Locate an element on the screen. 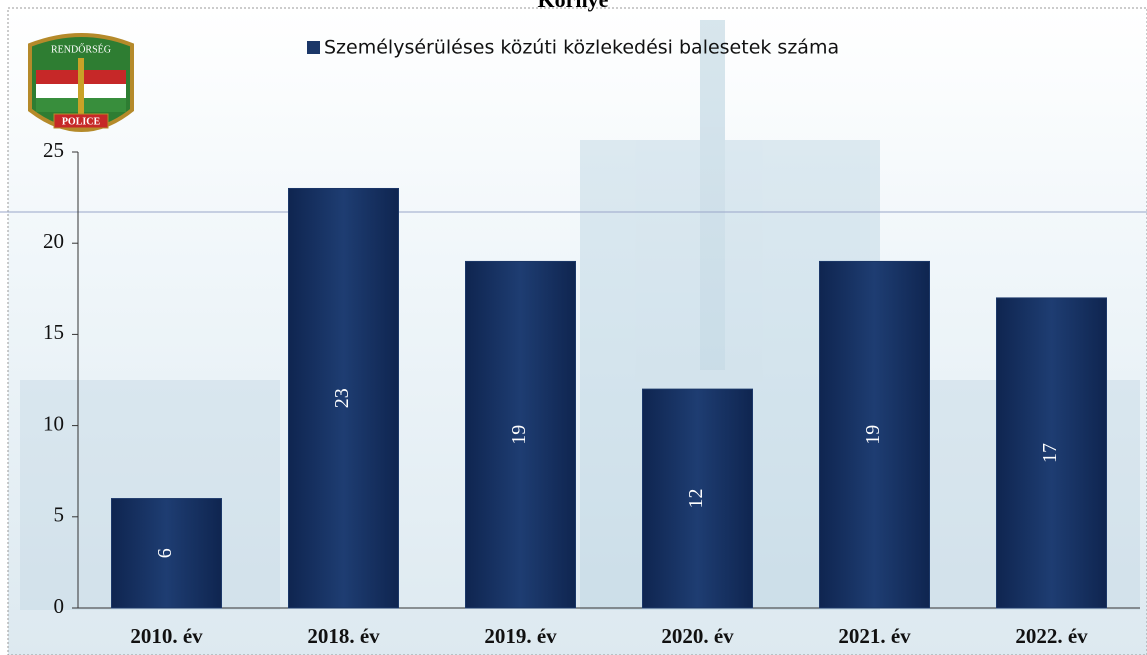 Image resolution: width=1147 pixels, height=655 pixels. data-label: 12 is located at coordinates (696, 499).